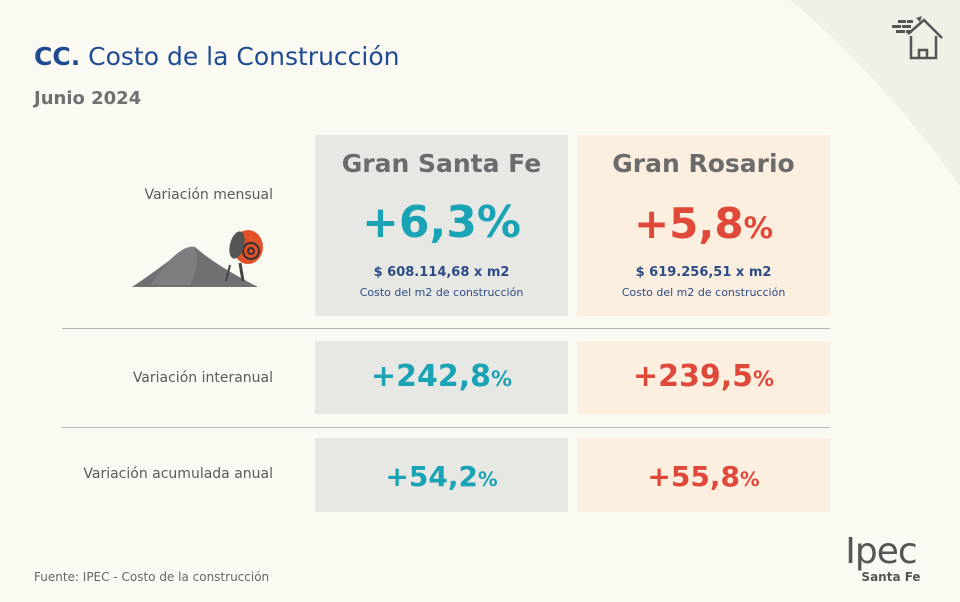 The height and width of the screenshot is (602, 960). Describe the element at coordinates (88, 98) in the screenshot. I see `period: Junio 2024` at that location.